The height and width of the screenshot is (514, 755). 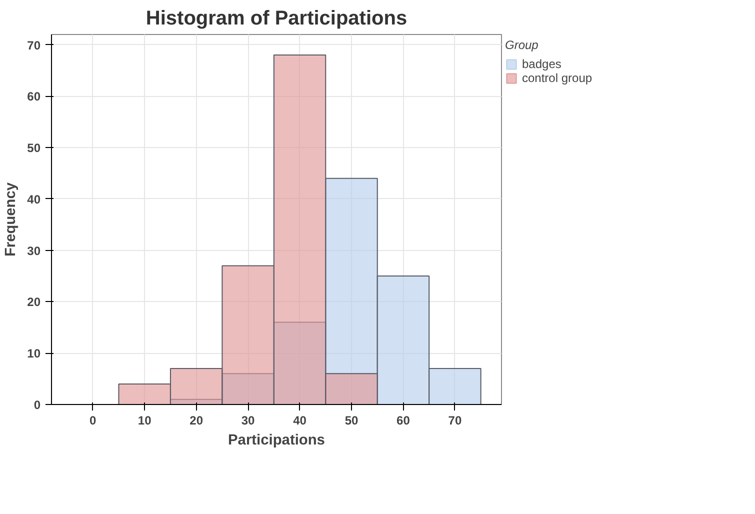 I want to click on legend-label: badges, so click(x=542, y=64).